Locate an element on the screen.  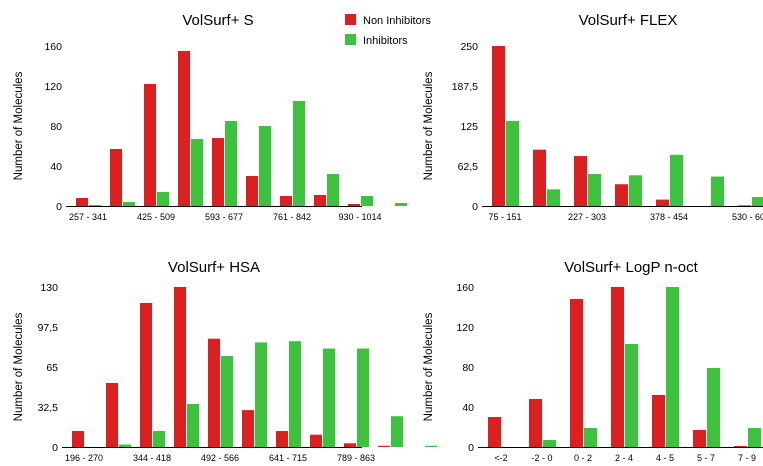
chart-title-hsa: VolSurf+ HSA is located at coordinates (214, 267).